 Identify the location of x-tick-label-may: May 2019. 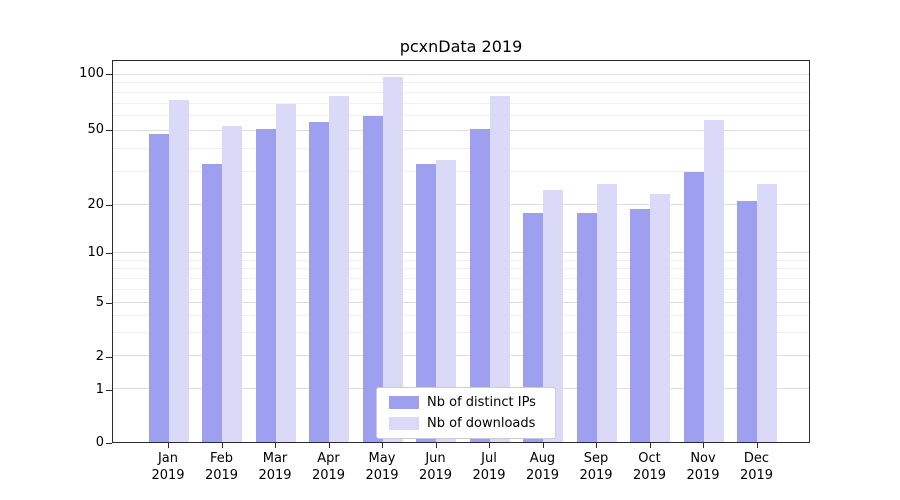
(381, 467).